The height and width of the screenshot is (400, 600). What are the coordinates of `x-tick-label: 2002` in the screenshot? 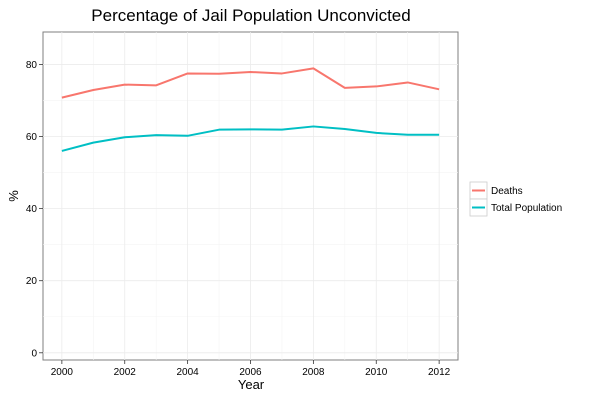 It's located at (125, 372).